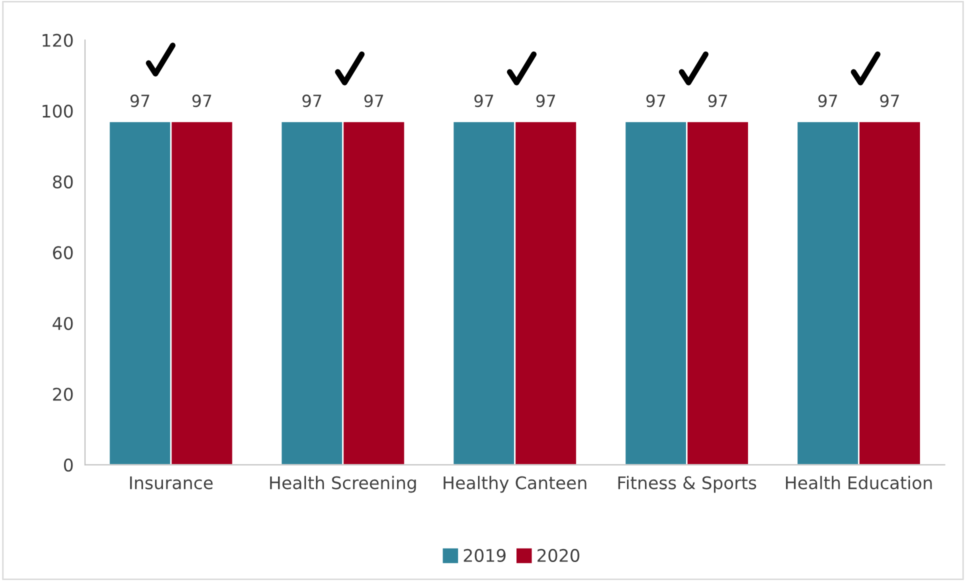 This screenshot has width=966, height=581. Describe the element at coordinates (559, 555) in the screenshot. I see `legend-label: 2020` at that location.